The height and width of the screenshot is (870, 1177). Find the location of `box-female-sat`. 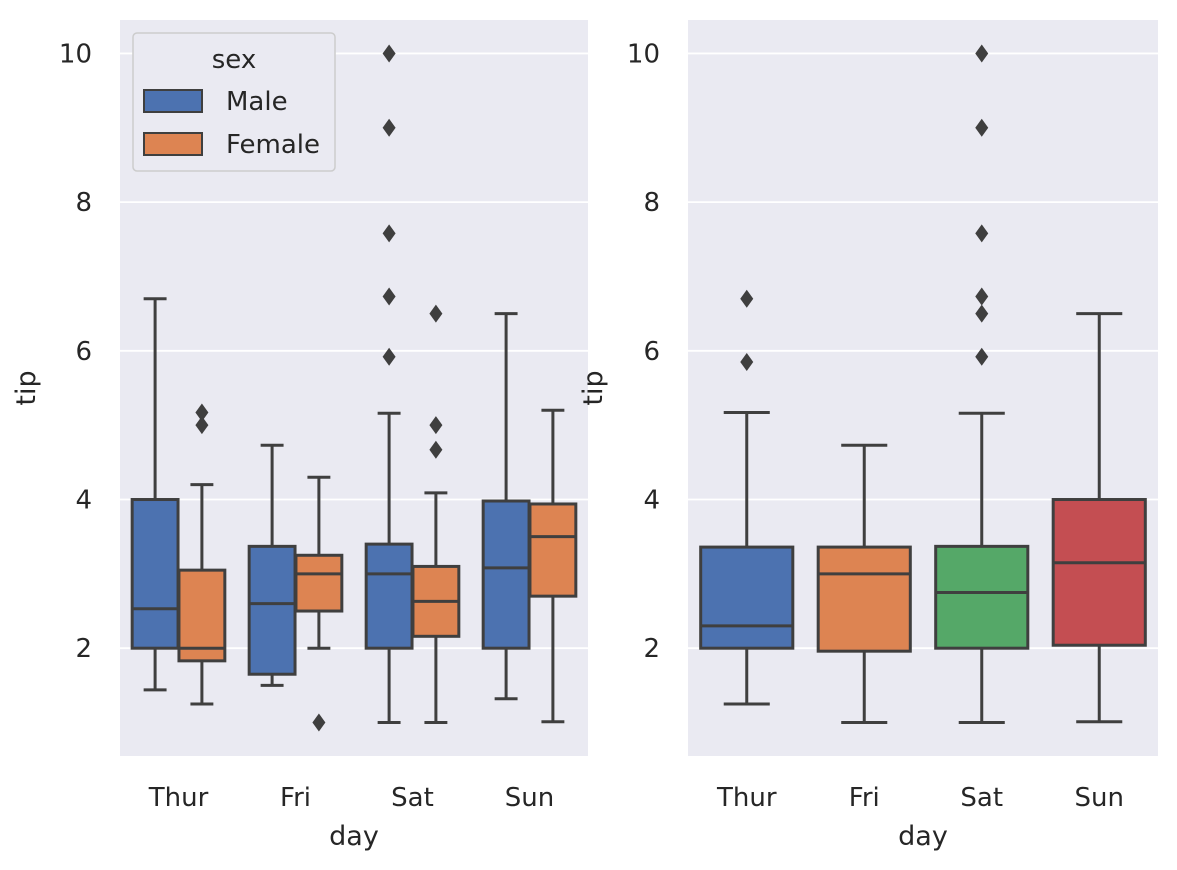

box-female-sat is located at coordinates (436, 514).